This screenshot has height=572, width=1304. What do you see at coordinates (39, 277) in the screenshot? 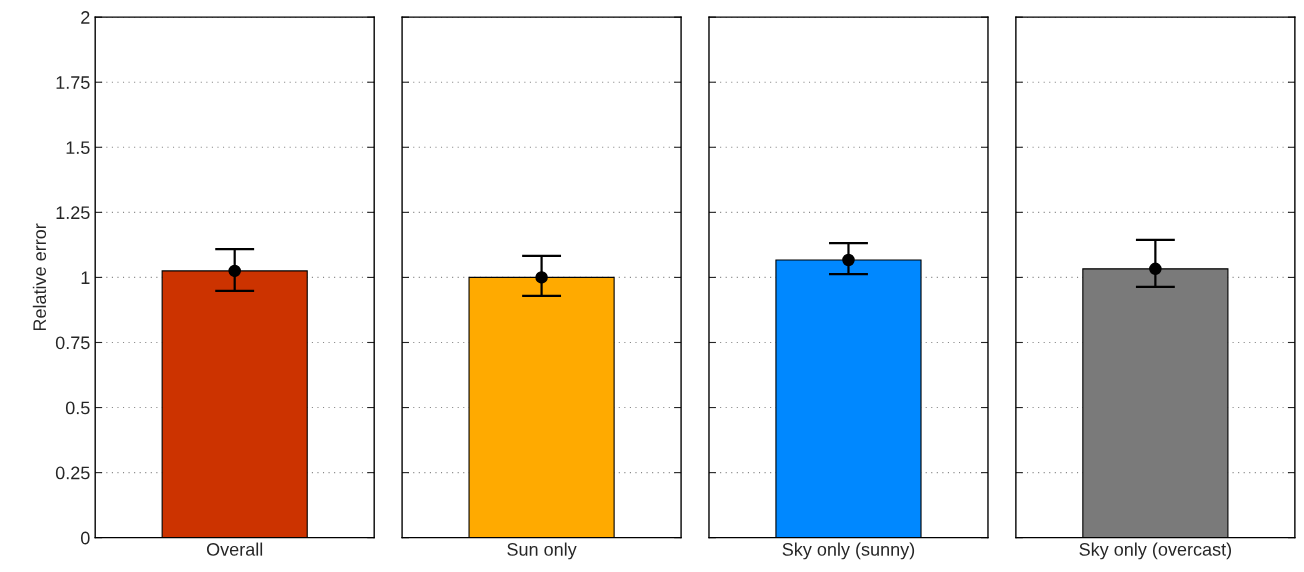
I see `y-axis-title: Relative error` at bounding box center [39, 277].